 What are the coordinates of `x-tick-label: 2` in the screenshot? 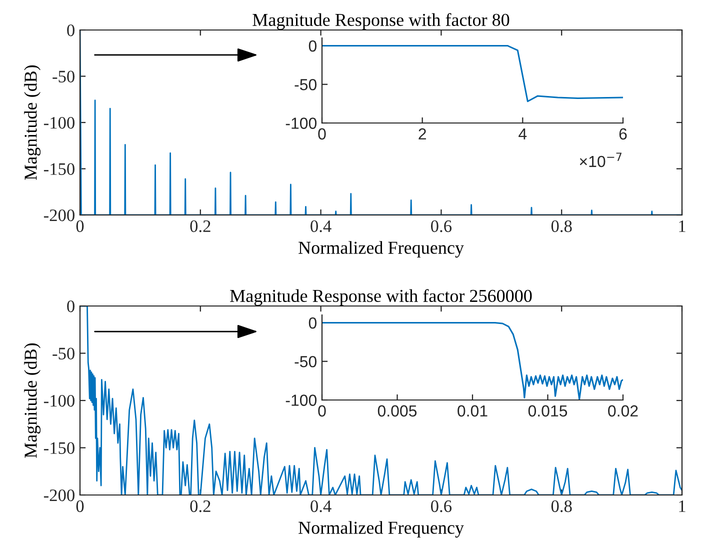 It's located at (422, 134).